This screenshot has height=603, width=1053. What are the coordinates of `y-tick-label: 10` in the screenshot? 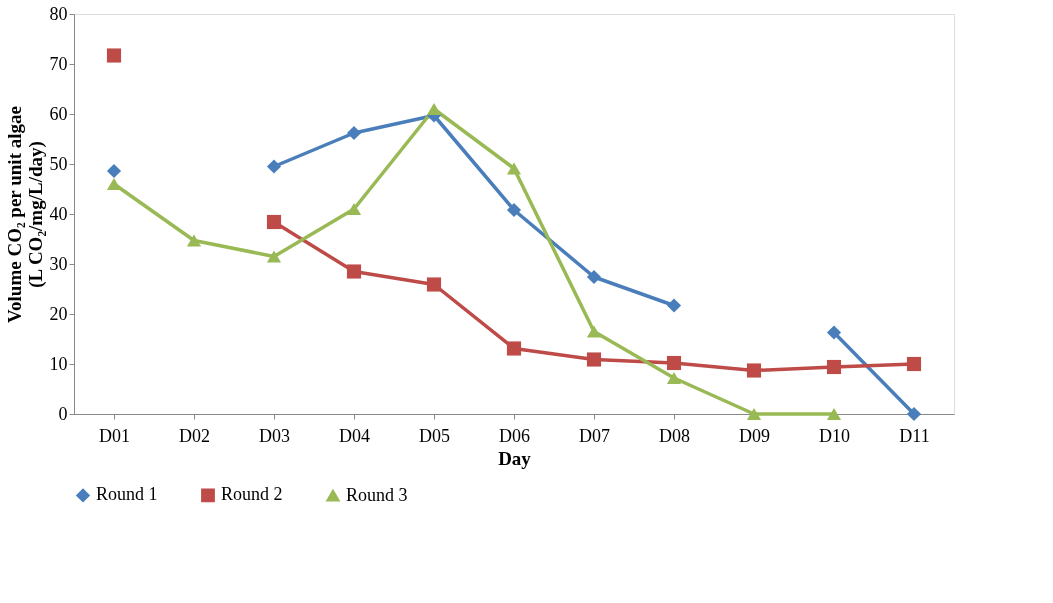 It's located at (58, 363).